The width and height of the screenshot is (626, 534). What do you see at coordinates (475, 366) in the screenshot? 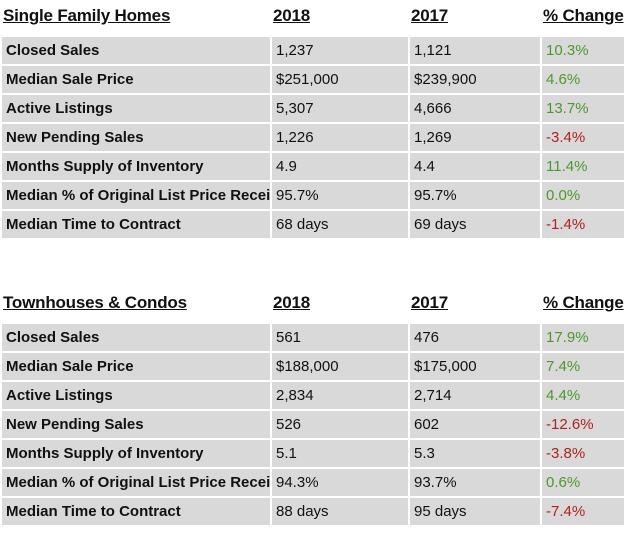
I see `value-2017: $175,000` at bounding box center [475, 366].